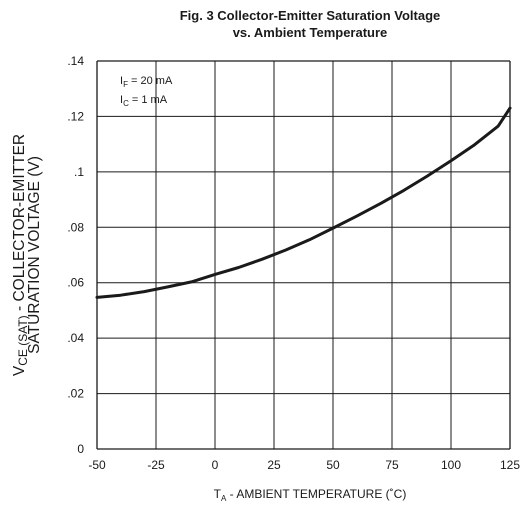 This screenshot has width=523, height=508. What do you see at coordinates (75, 116) in the screenshot?
I see `y-tick-label: .12` at bounding box center [75, 116].